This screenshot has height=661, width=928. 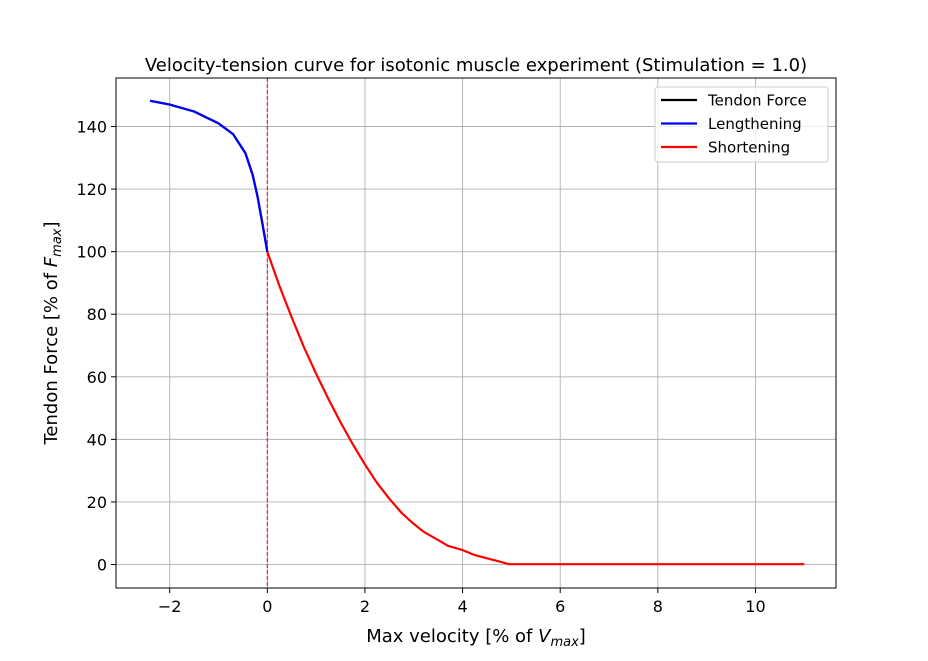 What do you see at coordinates (91, 252) in the screenshot?
I see `y-tick-label: 100` at bounding box center [91, 252].